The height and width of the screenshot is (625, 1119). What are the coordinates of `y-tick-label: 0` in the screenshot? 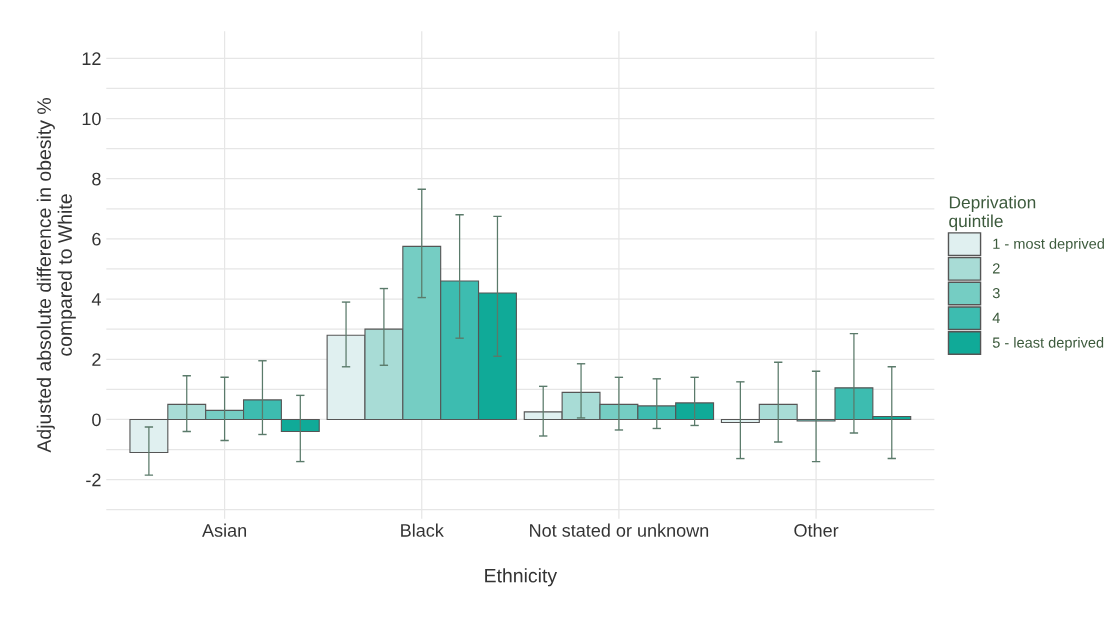 It's located at (96, 420).